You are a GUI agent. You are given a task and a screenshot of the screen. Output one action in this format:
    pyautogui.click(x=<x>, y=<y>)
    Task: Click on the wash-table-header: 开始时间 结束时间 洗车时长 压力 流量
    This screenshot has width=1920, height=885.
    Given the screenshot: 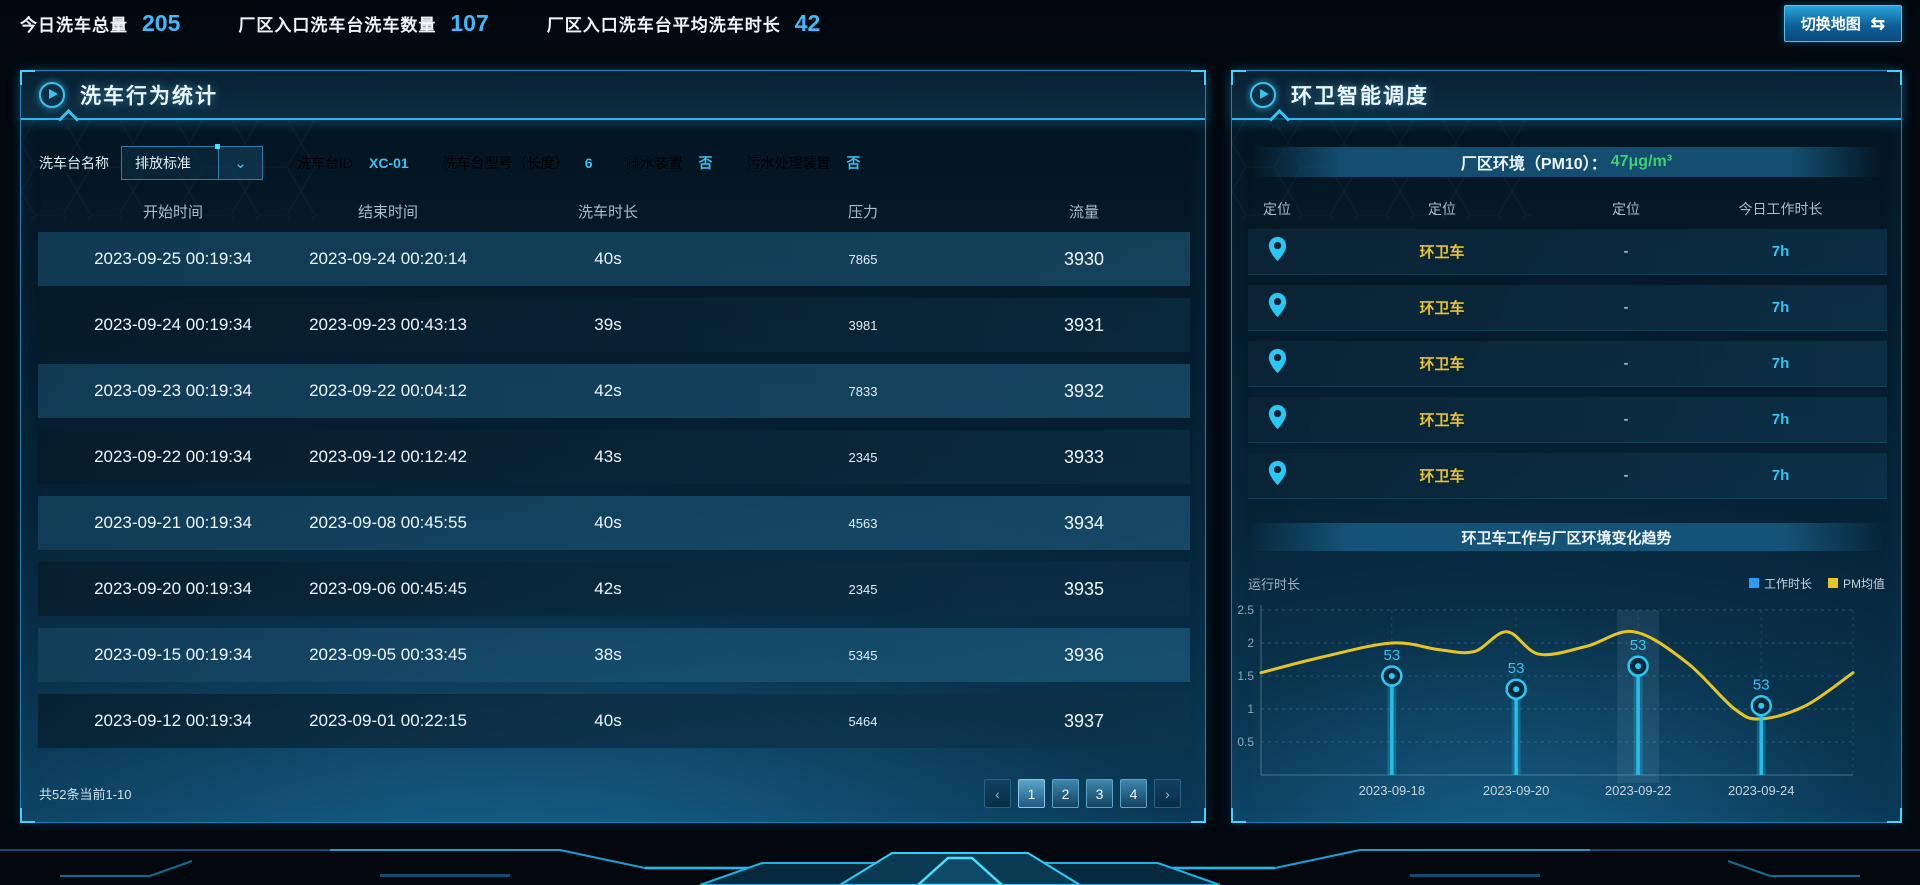 What is the action you would take?
    pyautogui.click(x=614, y=211)
    